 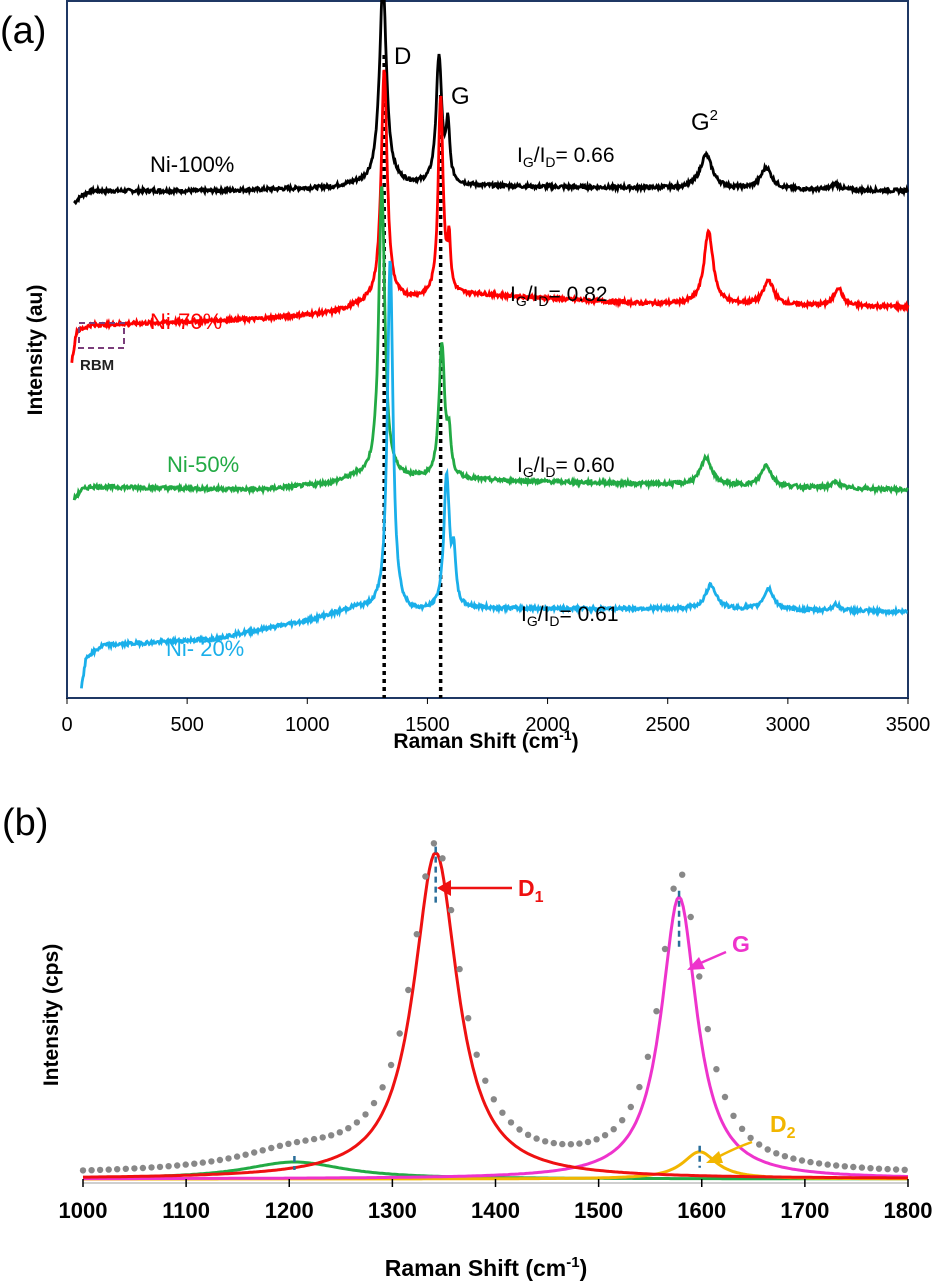 What do you see at coordinates (495, 717) in the screenshot?
I see `x-ticks-a: 0 500 1000 1500 2000 2500 3000 3500` at bounding box center [495, 717].